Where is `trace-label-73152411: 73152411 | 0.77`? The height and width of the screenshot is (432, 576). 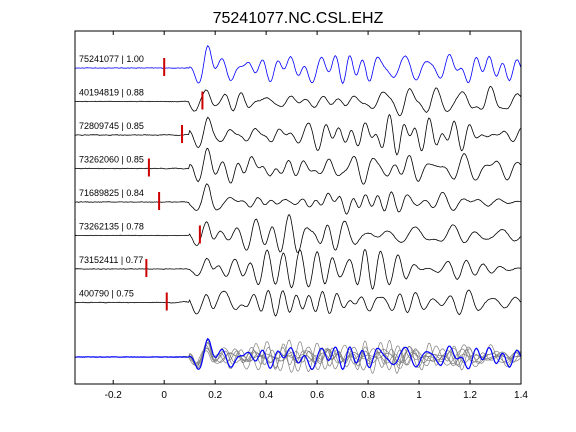
trace-label-73152411: 73152411 | 0.77 is located at coordinates (111, 260).